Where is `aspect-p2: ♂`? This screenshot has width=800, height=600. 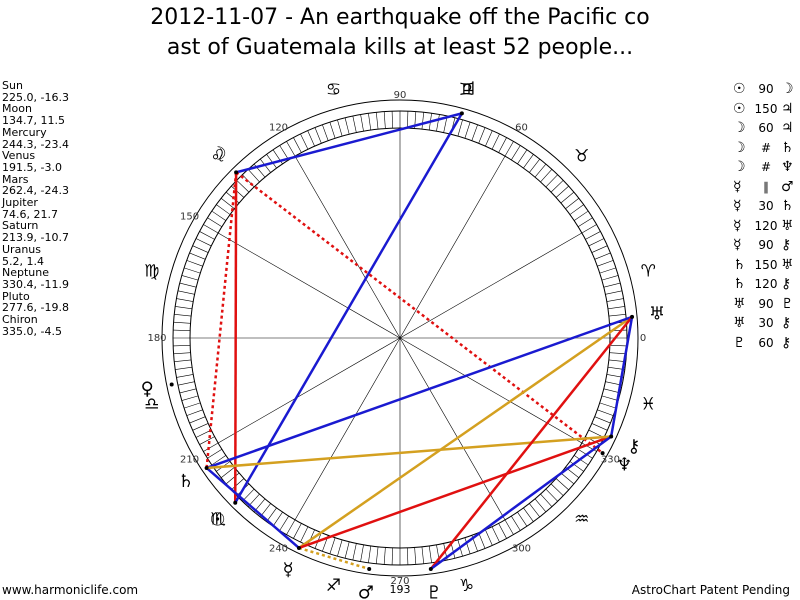
aspect-p2: ♂ is located at coordinates (787, 186).